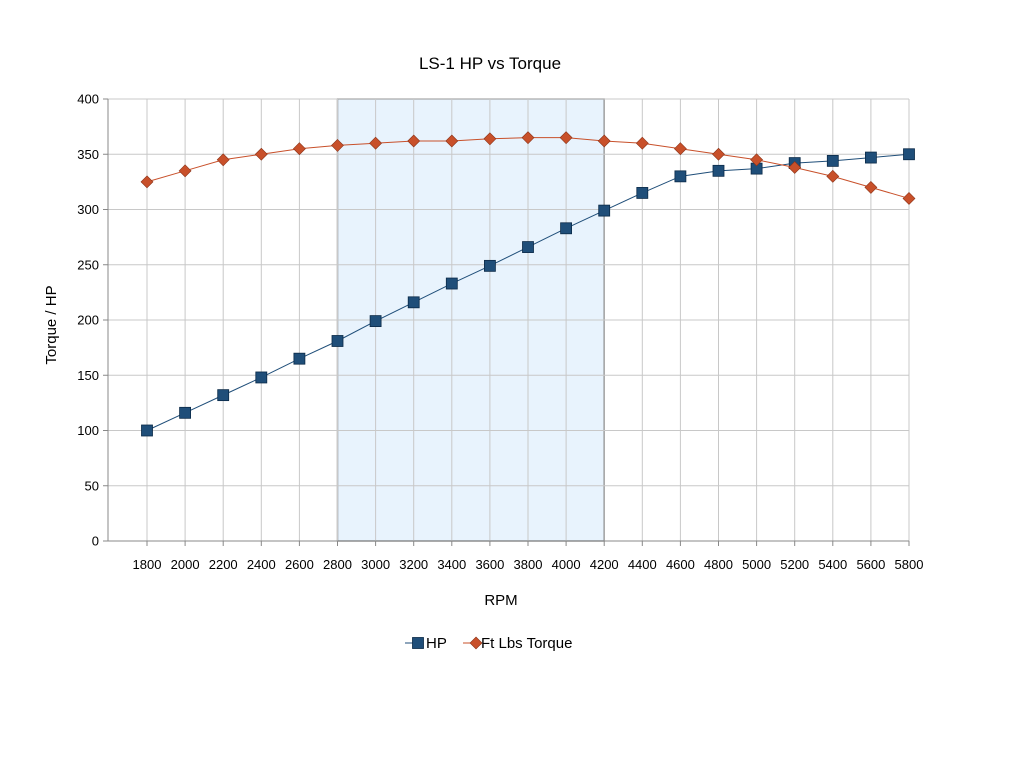 The width and height of the screenshot is (1024, 768). Describe the element at coordinates (528, 168) in the screenshot. I see `series-ft-lbs-torque` at that location.